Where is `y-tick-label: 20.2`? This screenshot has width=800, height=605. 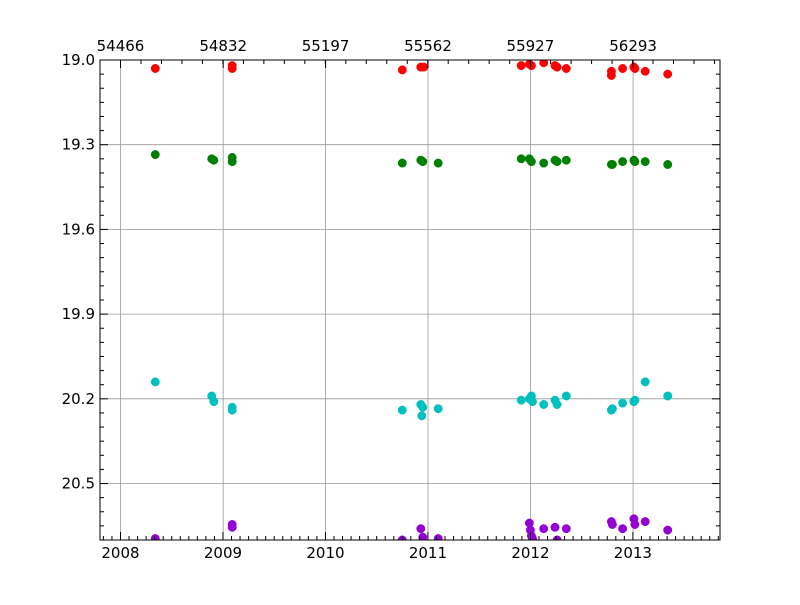
y-tick-label: 20.2 is located at coordinates (78, 399).